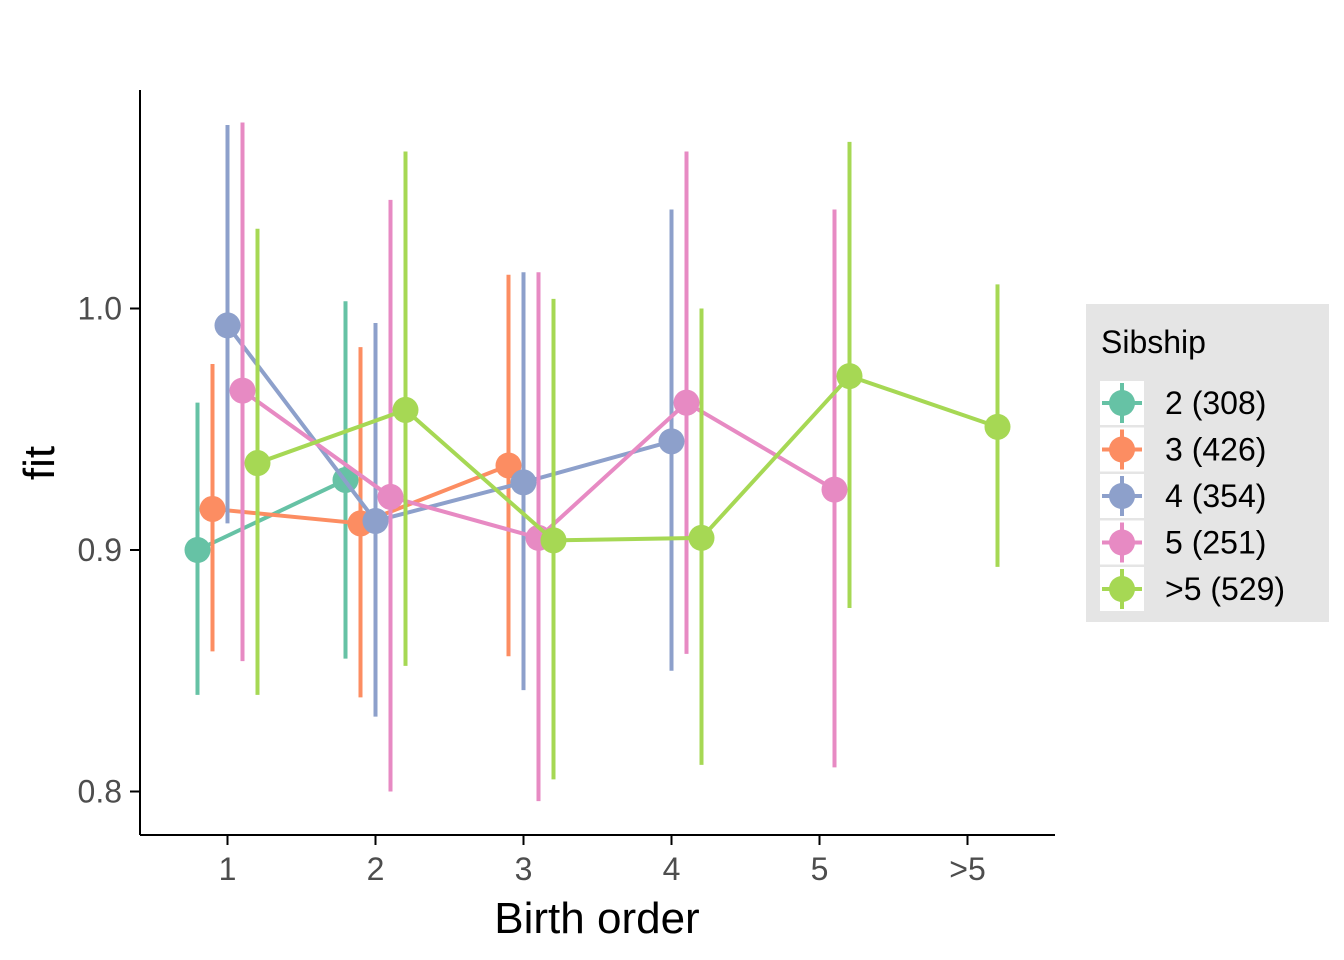 This screenshot has width=1344, height=960. Describe the element at coordinates (100, 792) in the screenshot. I see `y-tick-label: 0.8` at that location.